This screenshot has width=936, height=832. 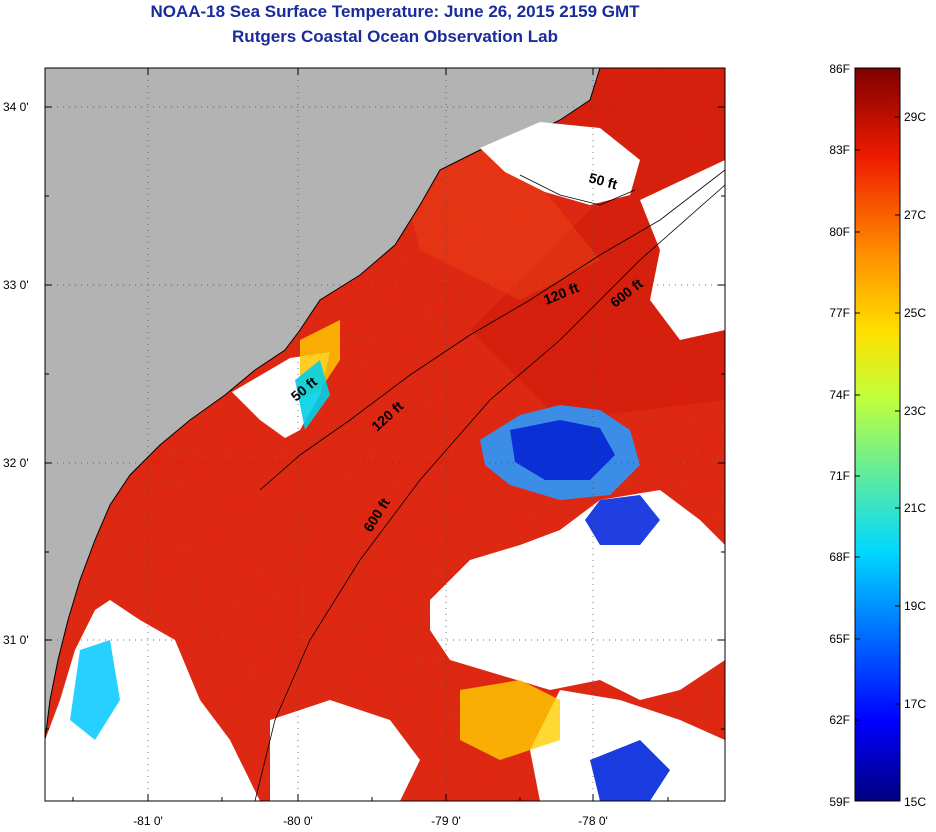 I want to click on cloud-mask, so click(x=577, y=595).